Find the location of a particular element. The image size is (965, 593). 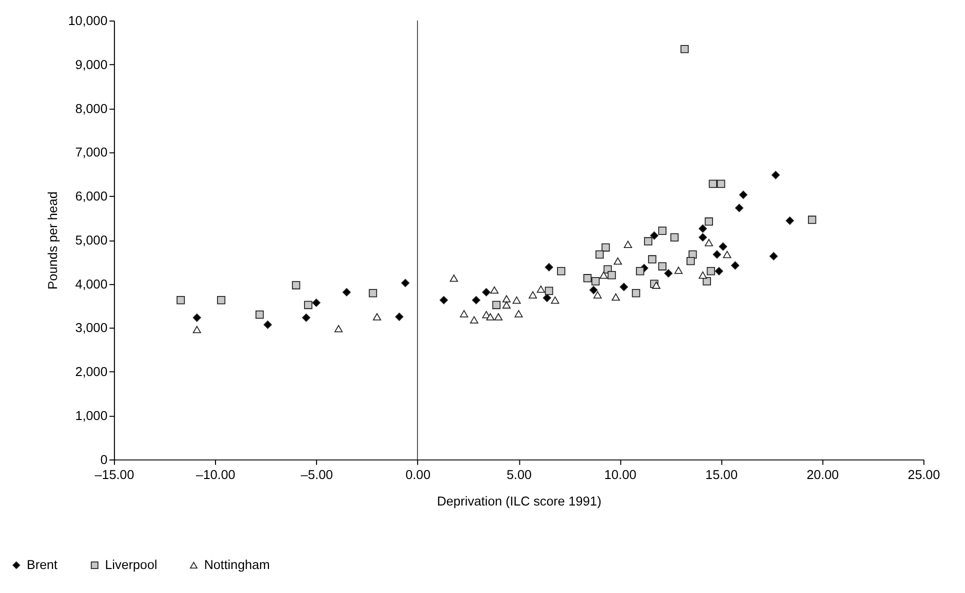

y-tick-label: 5,000 is located at coordinates (91, 240).